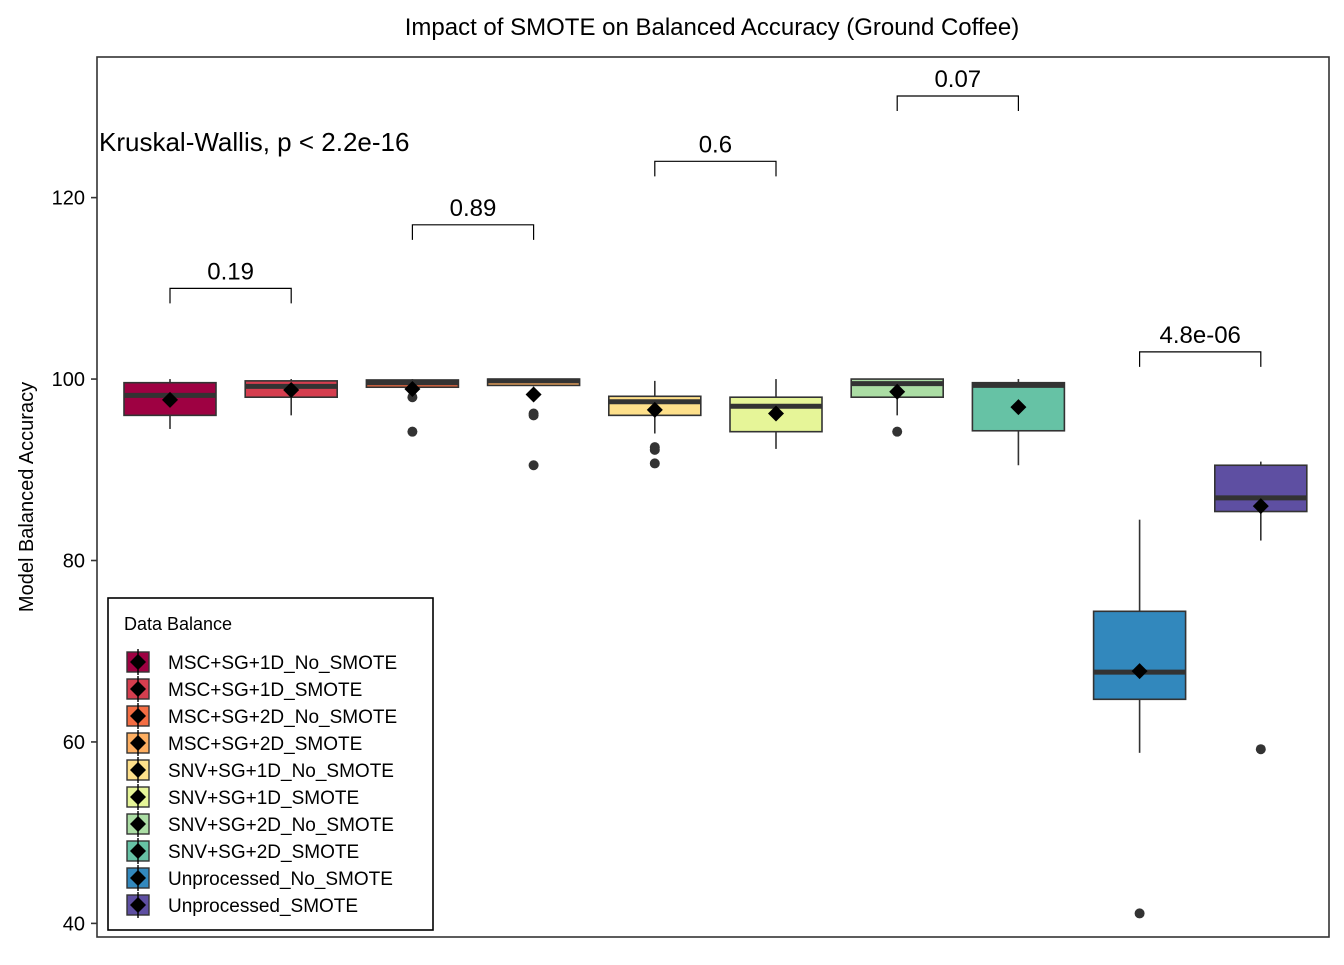 The width and height of the screenshot is (1344, 965). I want to click on comparison-0.89: 0.89, so click(473, 217).